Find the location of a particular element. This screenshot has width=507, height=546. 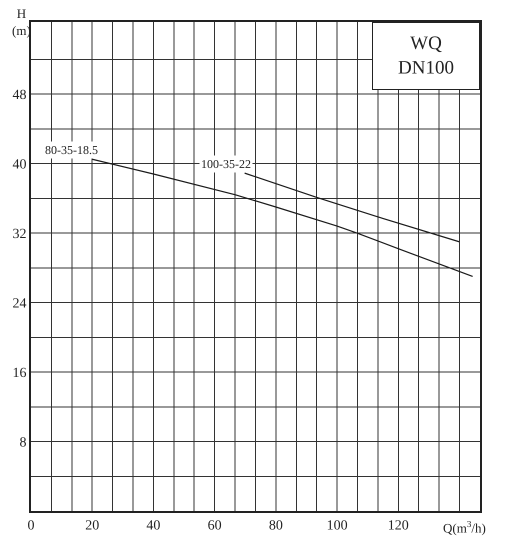

x-tick-label: 20 is located at coordinates (92, 526).